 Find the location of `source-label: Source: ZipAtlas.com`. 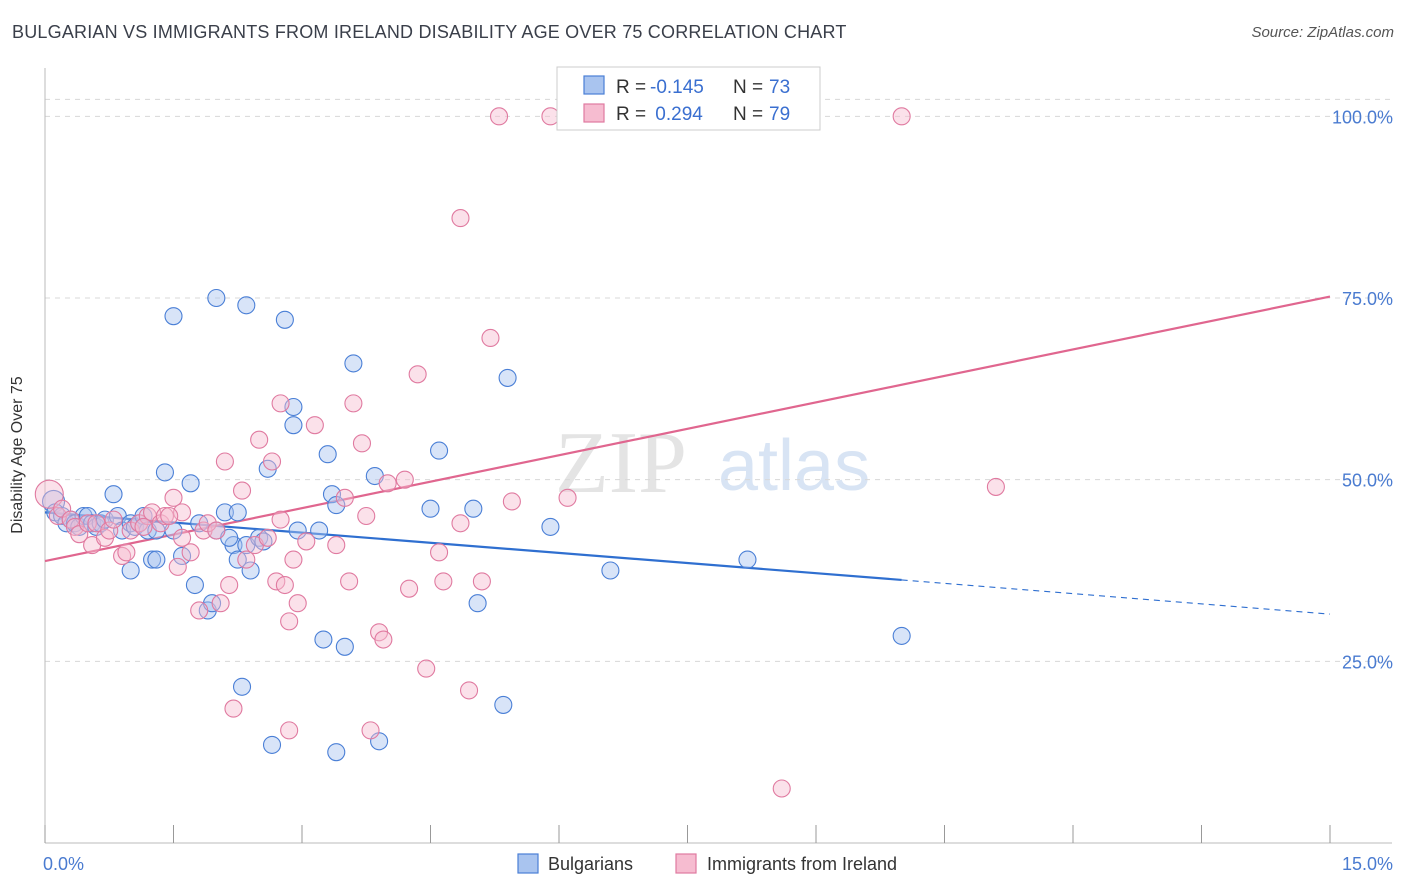

source-label: Source: ZipAtlas.com is located at coordinates (1322, 32).